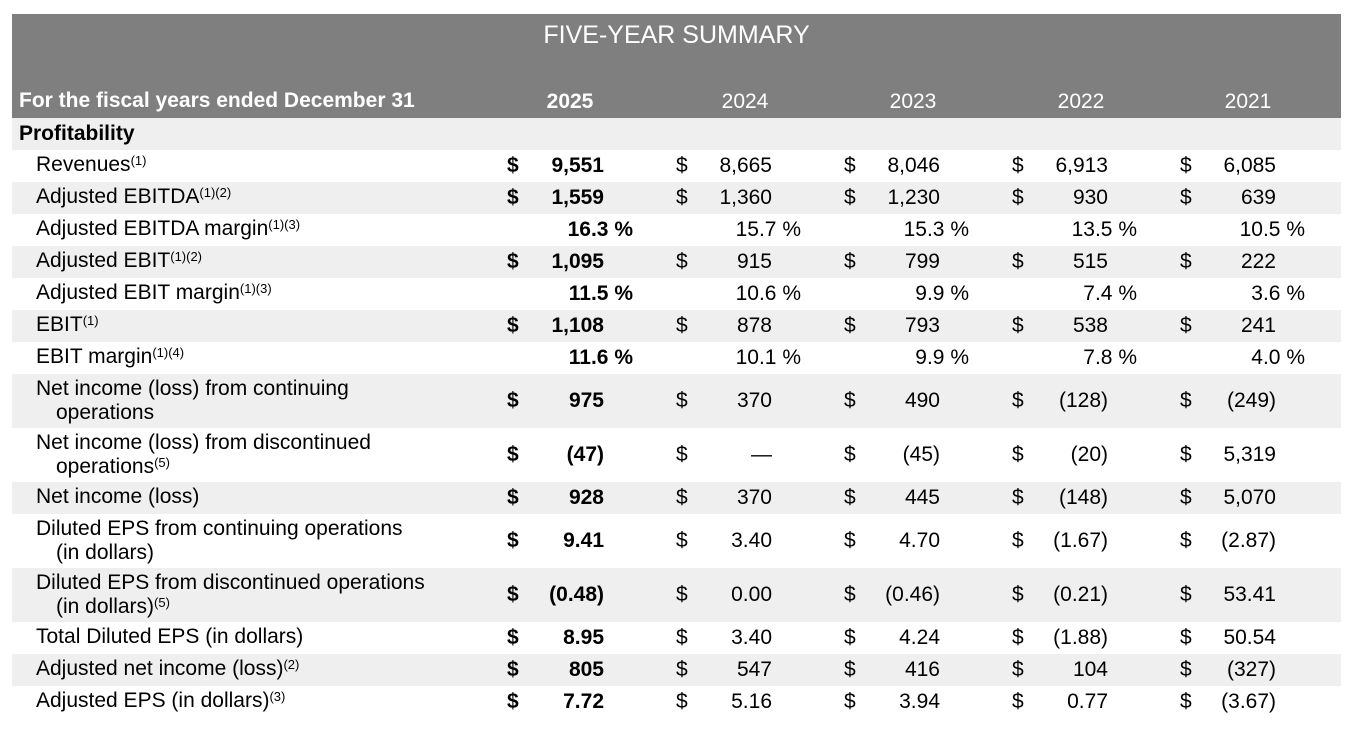 This screenshot has height=732, width=1356. I want to click on value-2023: 793, so click(922, 325).